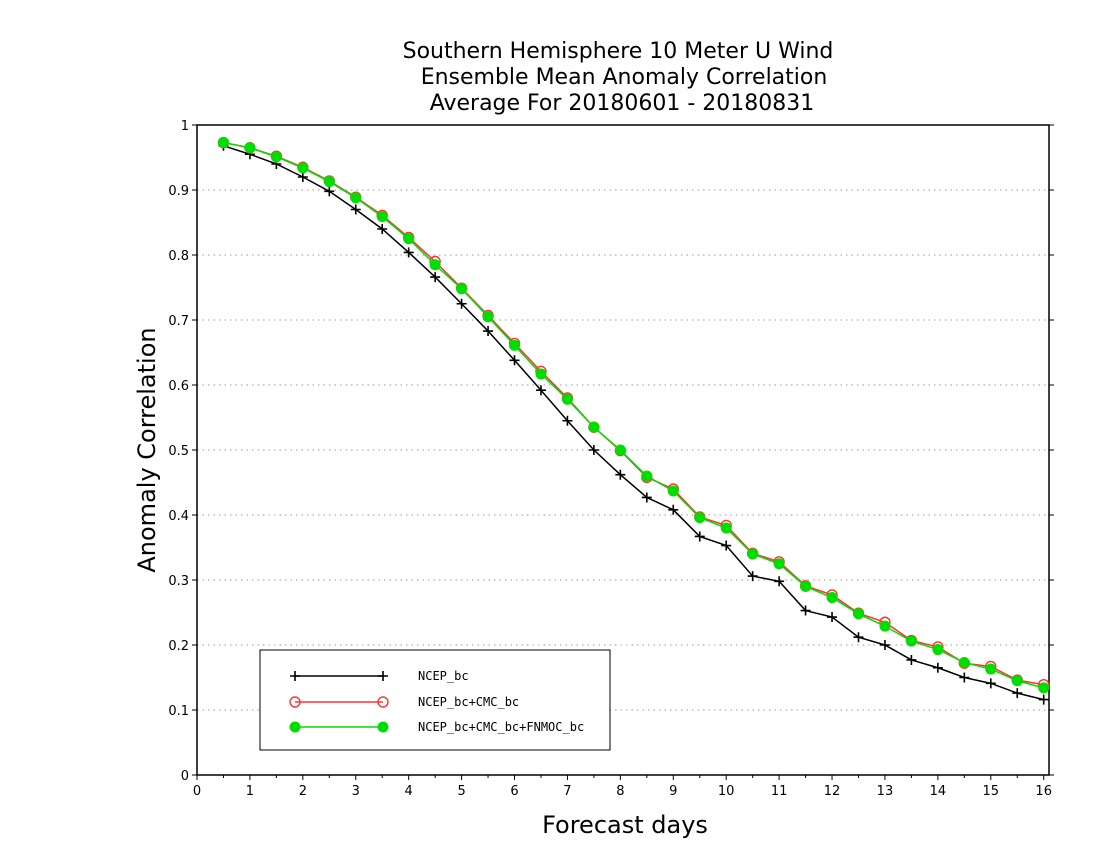 The width and height of the screenshot is (1100, 850). I want to click on y-tick-label: 0.7, so click(178, 321).